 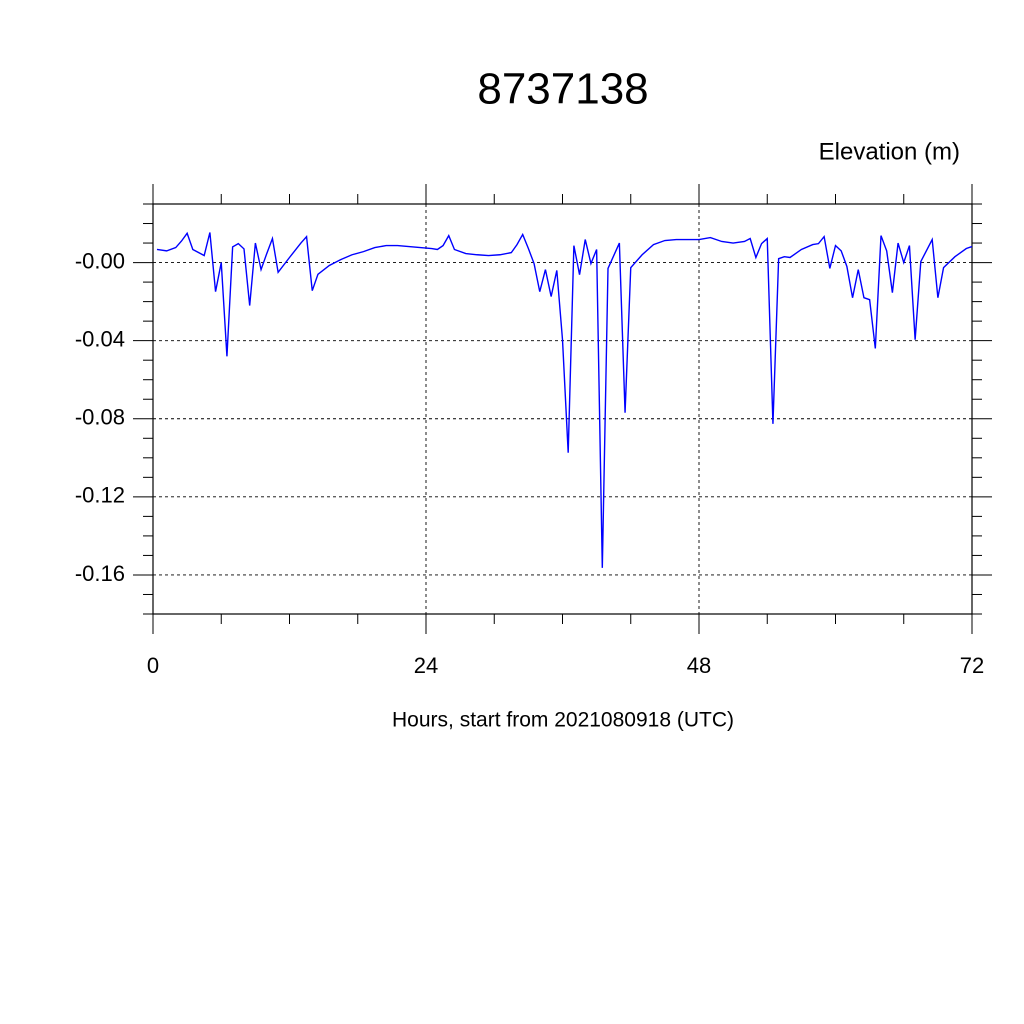 I want to click on x-tick-label: 0, so click(x=153, y=665).